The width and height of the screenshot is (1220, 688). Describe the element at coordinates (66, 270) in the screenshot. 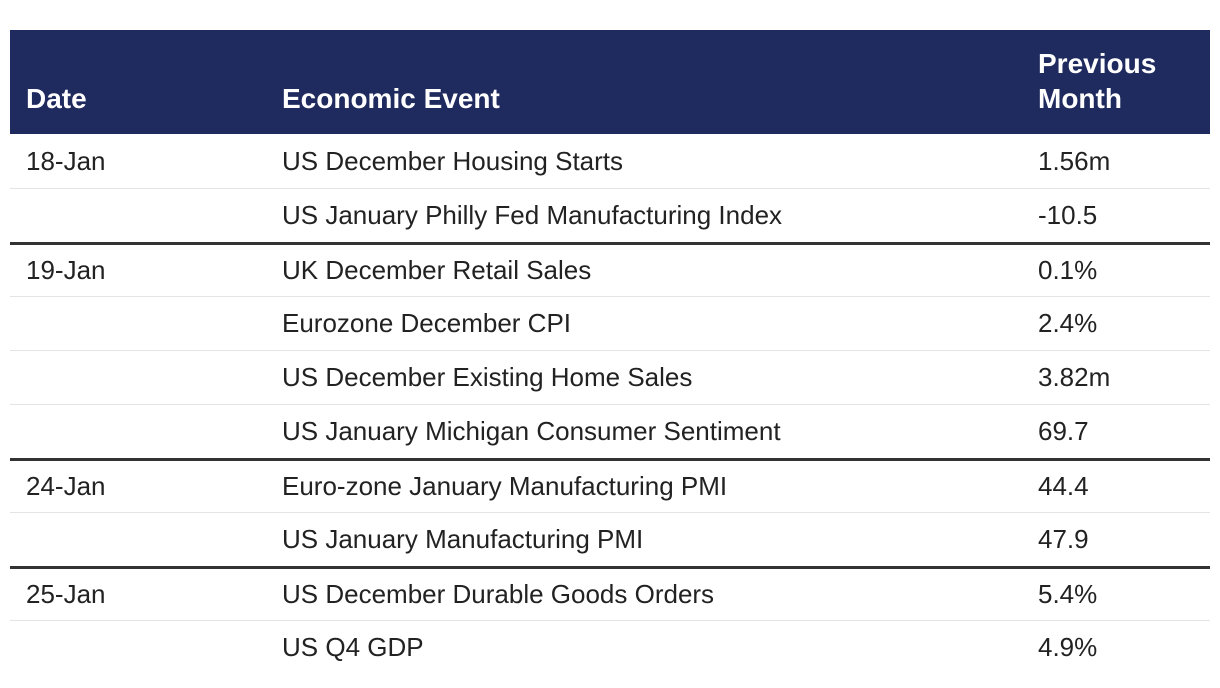

I see `cell-date: 19-Jan` at that location.